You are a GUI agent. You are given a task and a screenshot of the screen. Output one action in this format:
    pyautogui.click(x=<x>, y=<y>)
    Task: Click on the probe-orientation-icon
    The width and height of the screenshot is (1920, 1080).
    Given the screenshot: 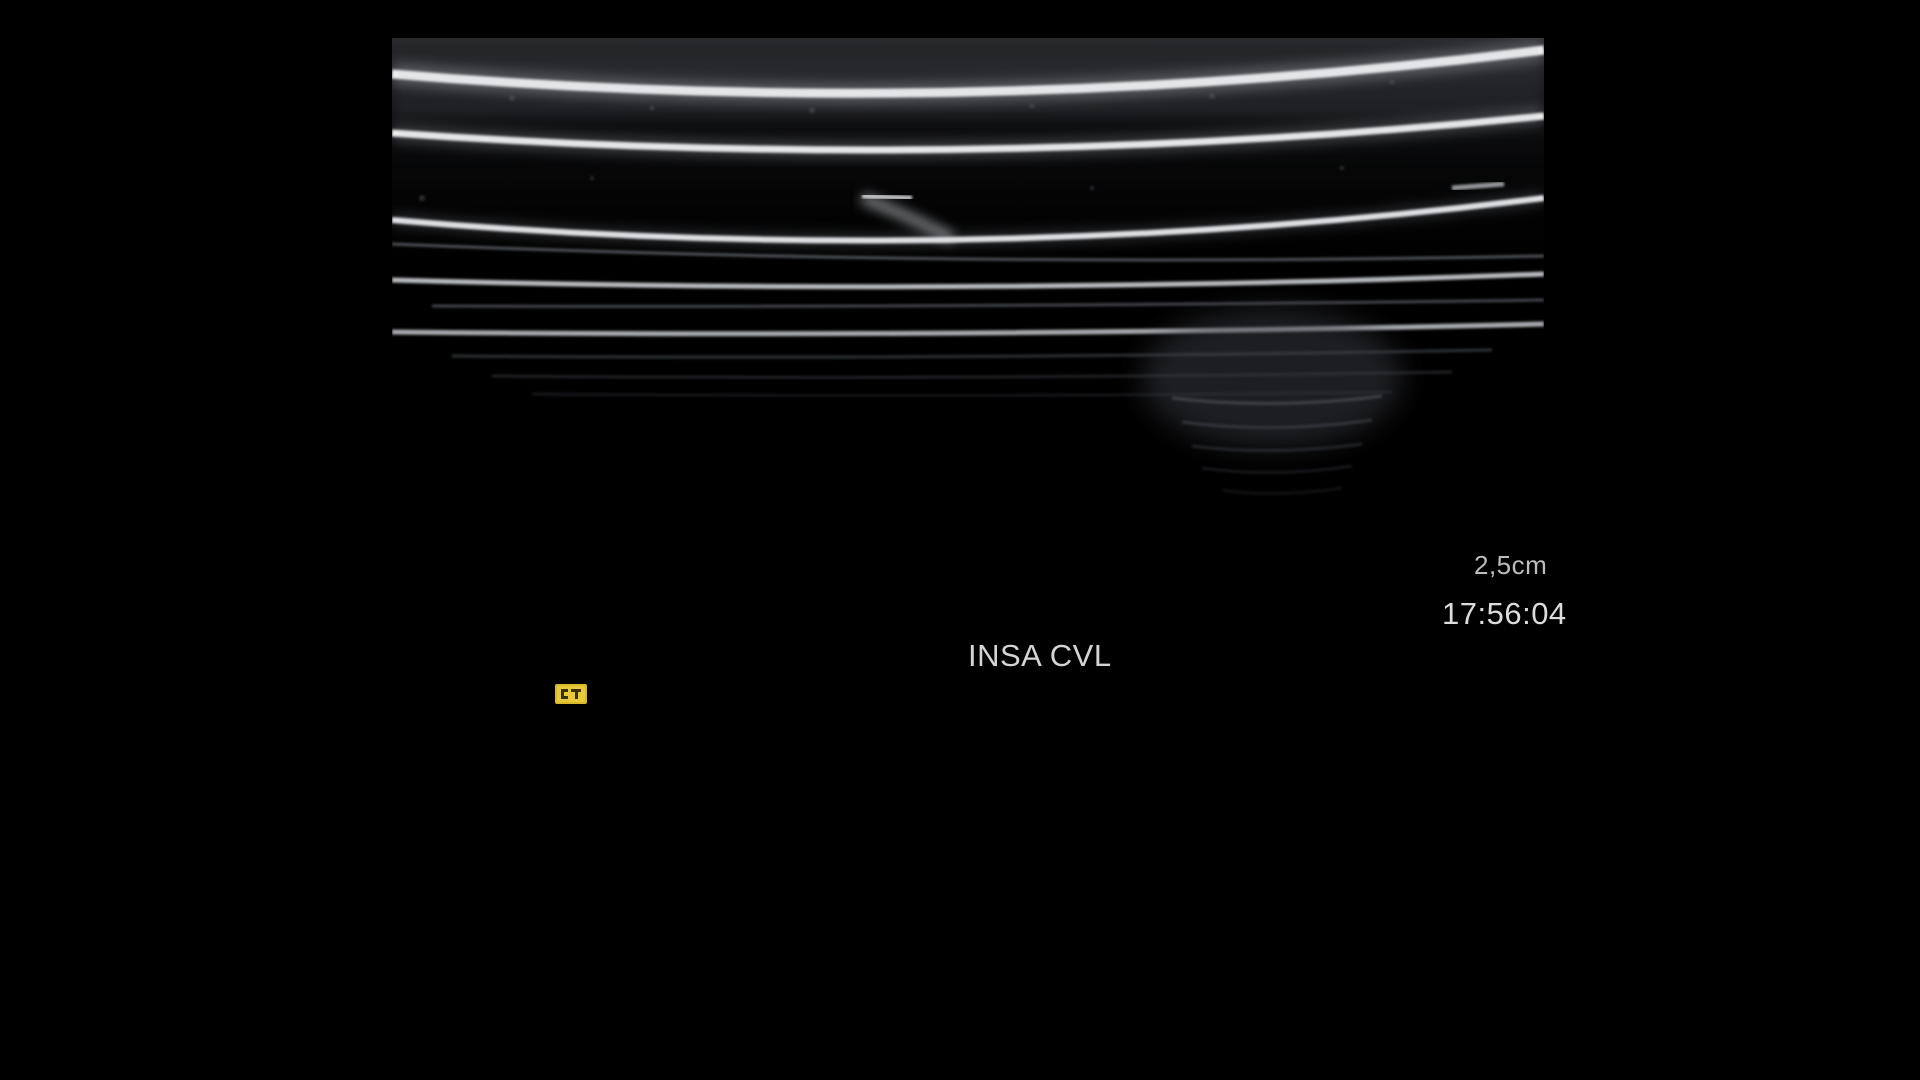 What is the action you would take?
    pyautogui.click(x=571, y=694)
    